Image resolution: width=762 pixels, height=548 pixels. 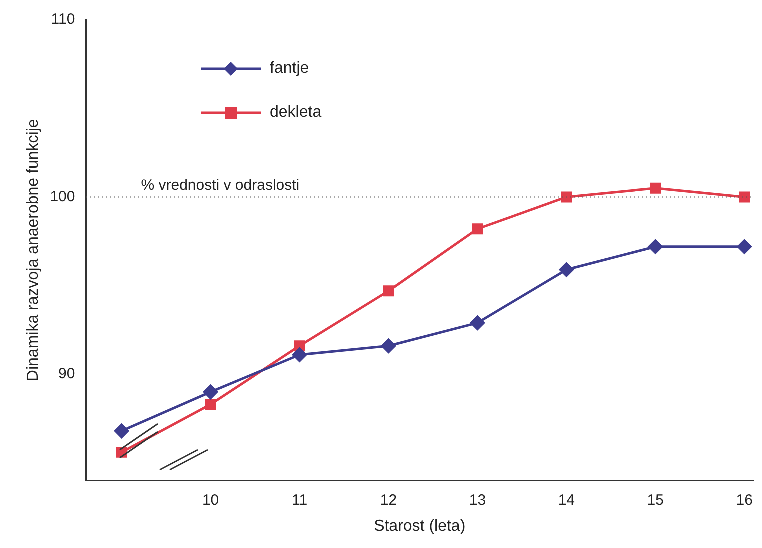 What do you see at coordinates (420, 526) in the screenshot?
I see `x-axis-title: Starost (leta)` at bounding box center [420, 526].